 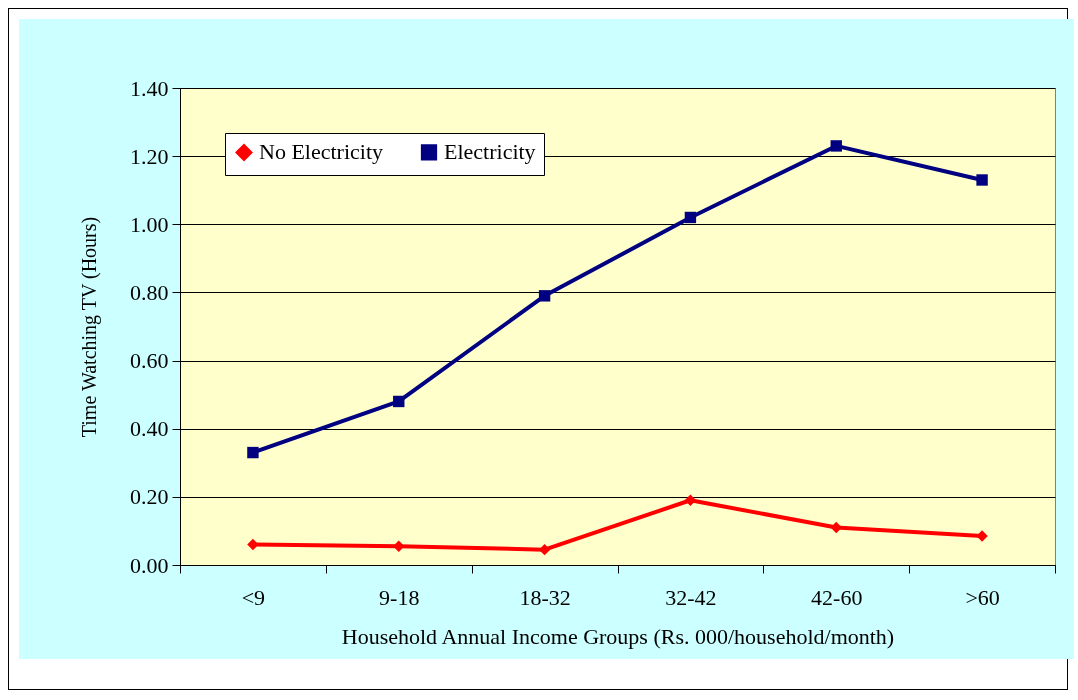 What do you see at coordinates (321, 152) in the screenshot?
I see `legend-label: No Electricity` at bounding box center [321, 152].